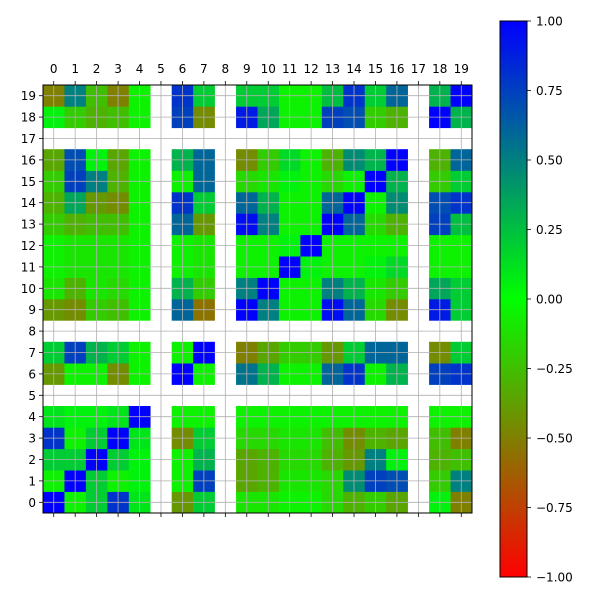 This screenshot has width=600, height=604. Describe the element at coordinates (513, 299) in the screenshot. I see `colorbar` at that location.